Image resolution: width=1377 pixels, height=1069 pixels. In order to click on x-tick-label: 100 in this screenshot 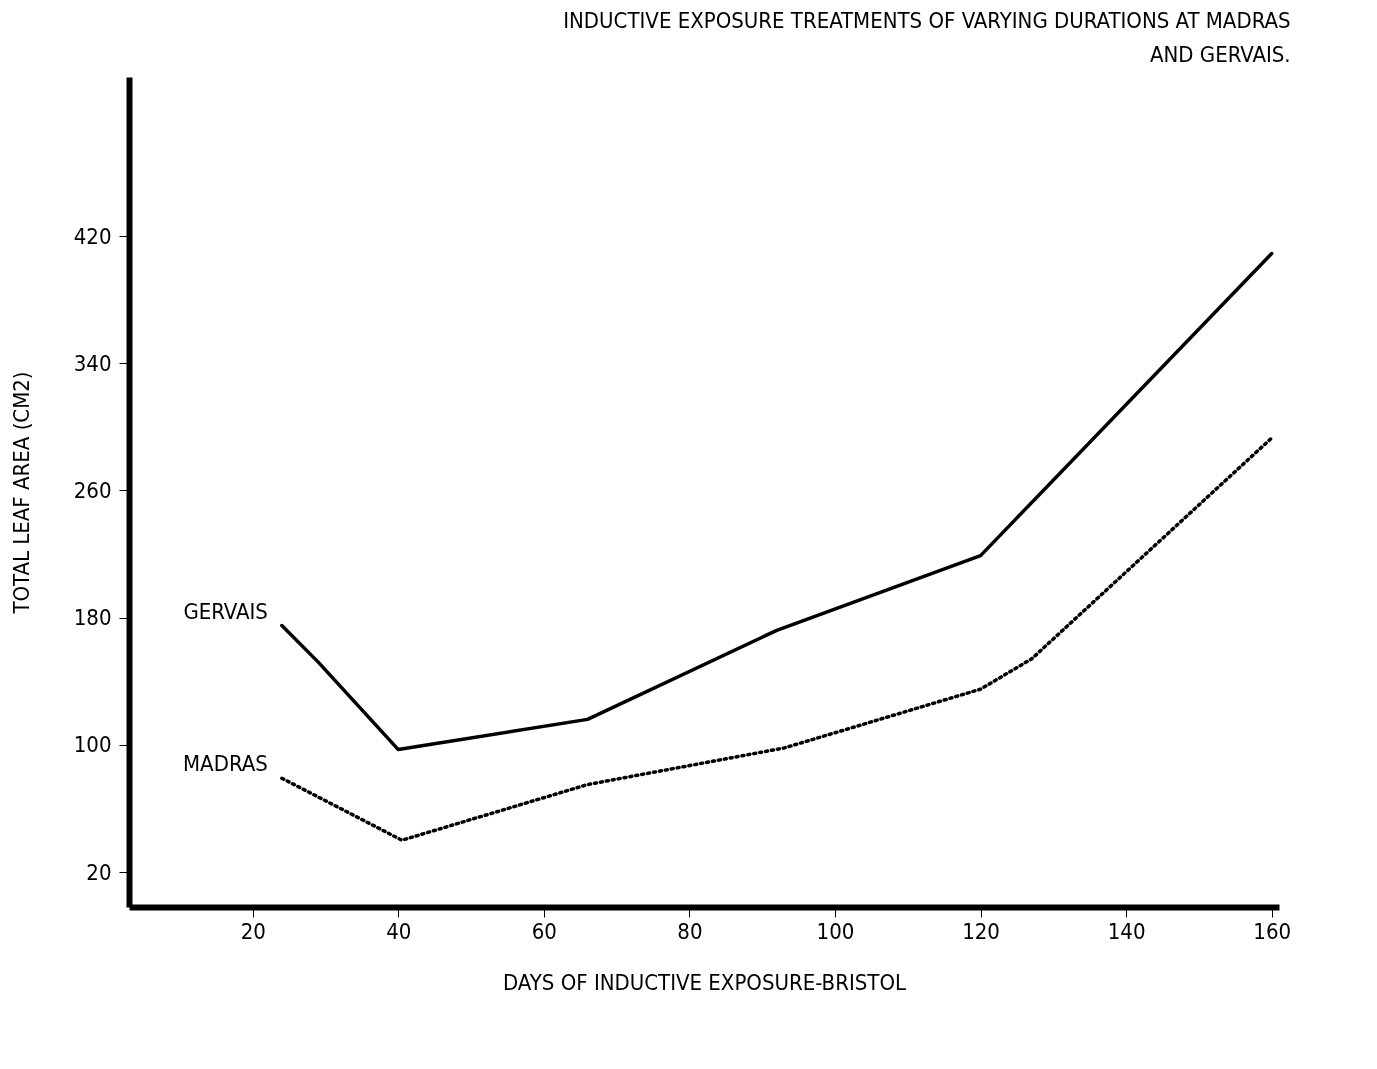, I will do `click(835, 931)`.